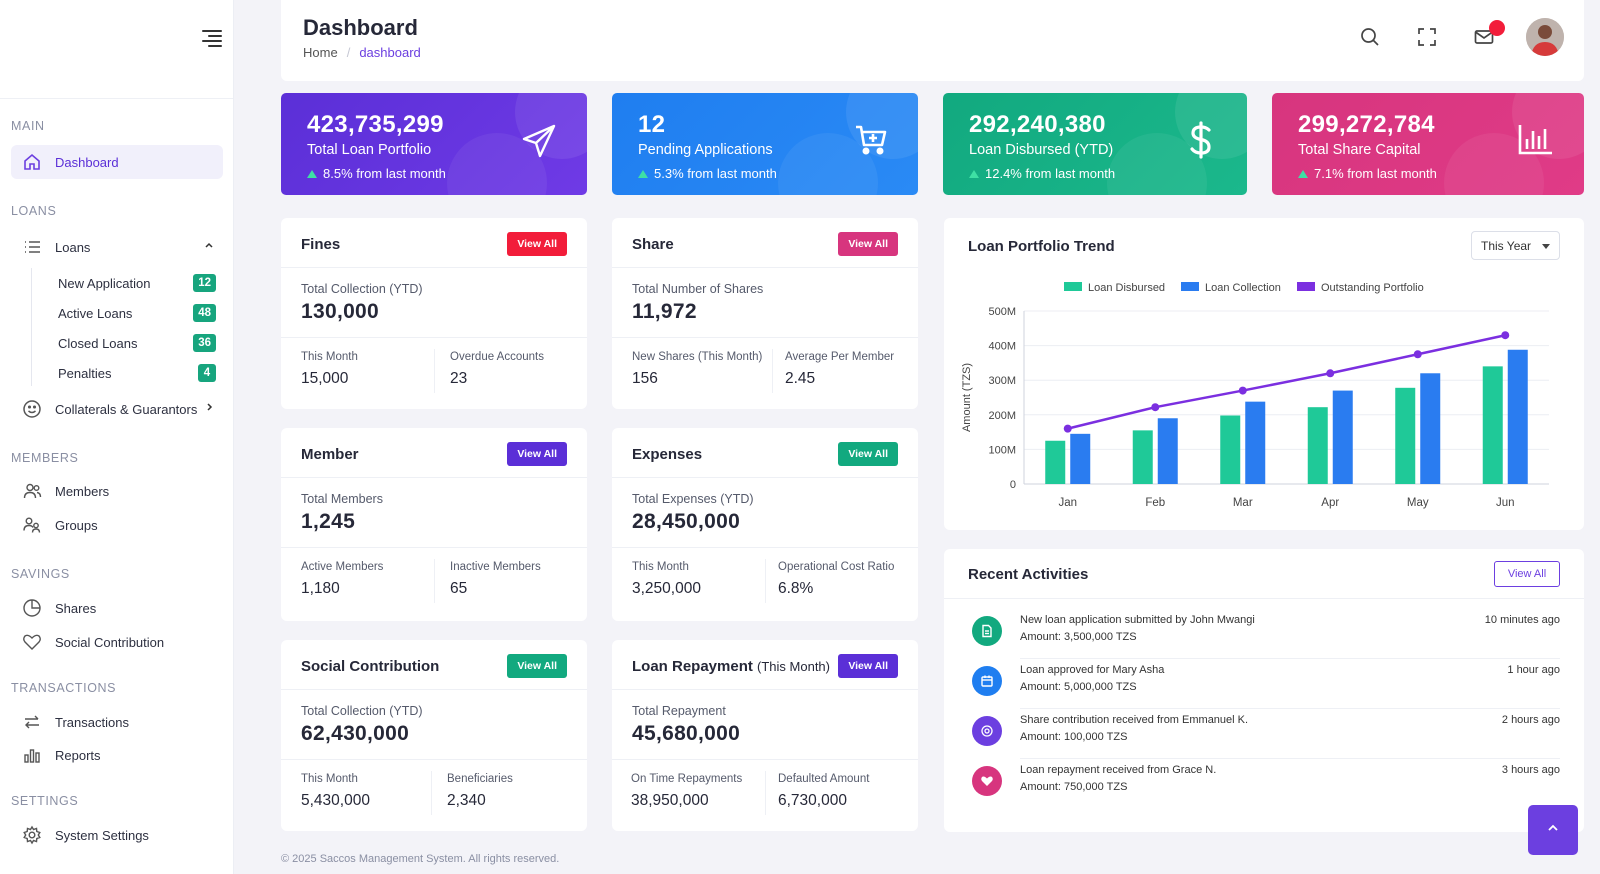  What do you see at coordinates (328, 521) in the screenshot?
I see `total-value: 1,245` at bounding box center [328, 521].